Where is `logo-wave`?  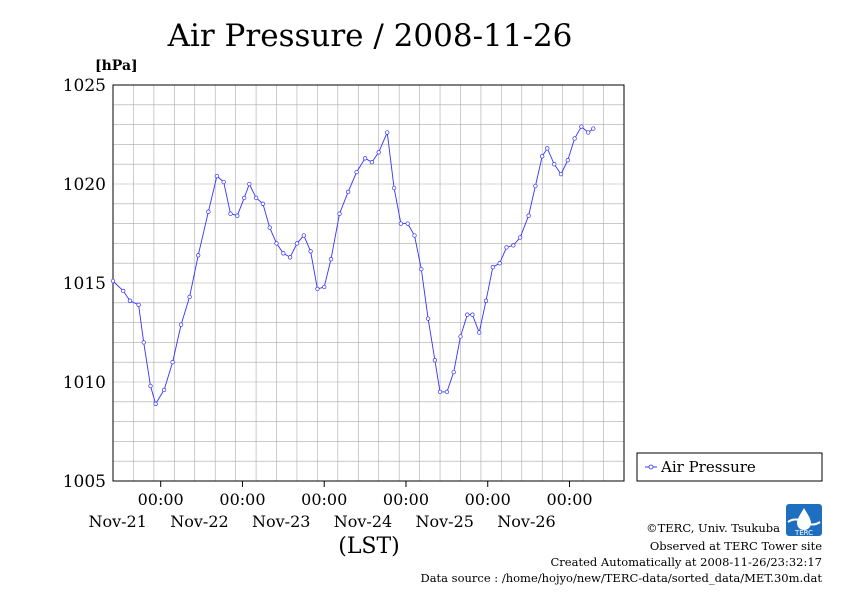 logo-wave is located at coordinates (804, 522).